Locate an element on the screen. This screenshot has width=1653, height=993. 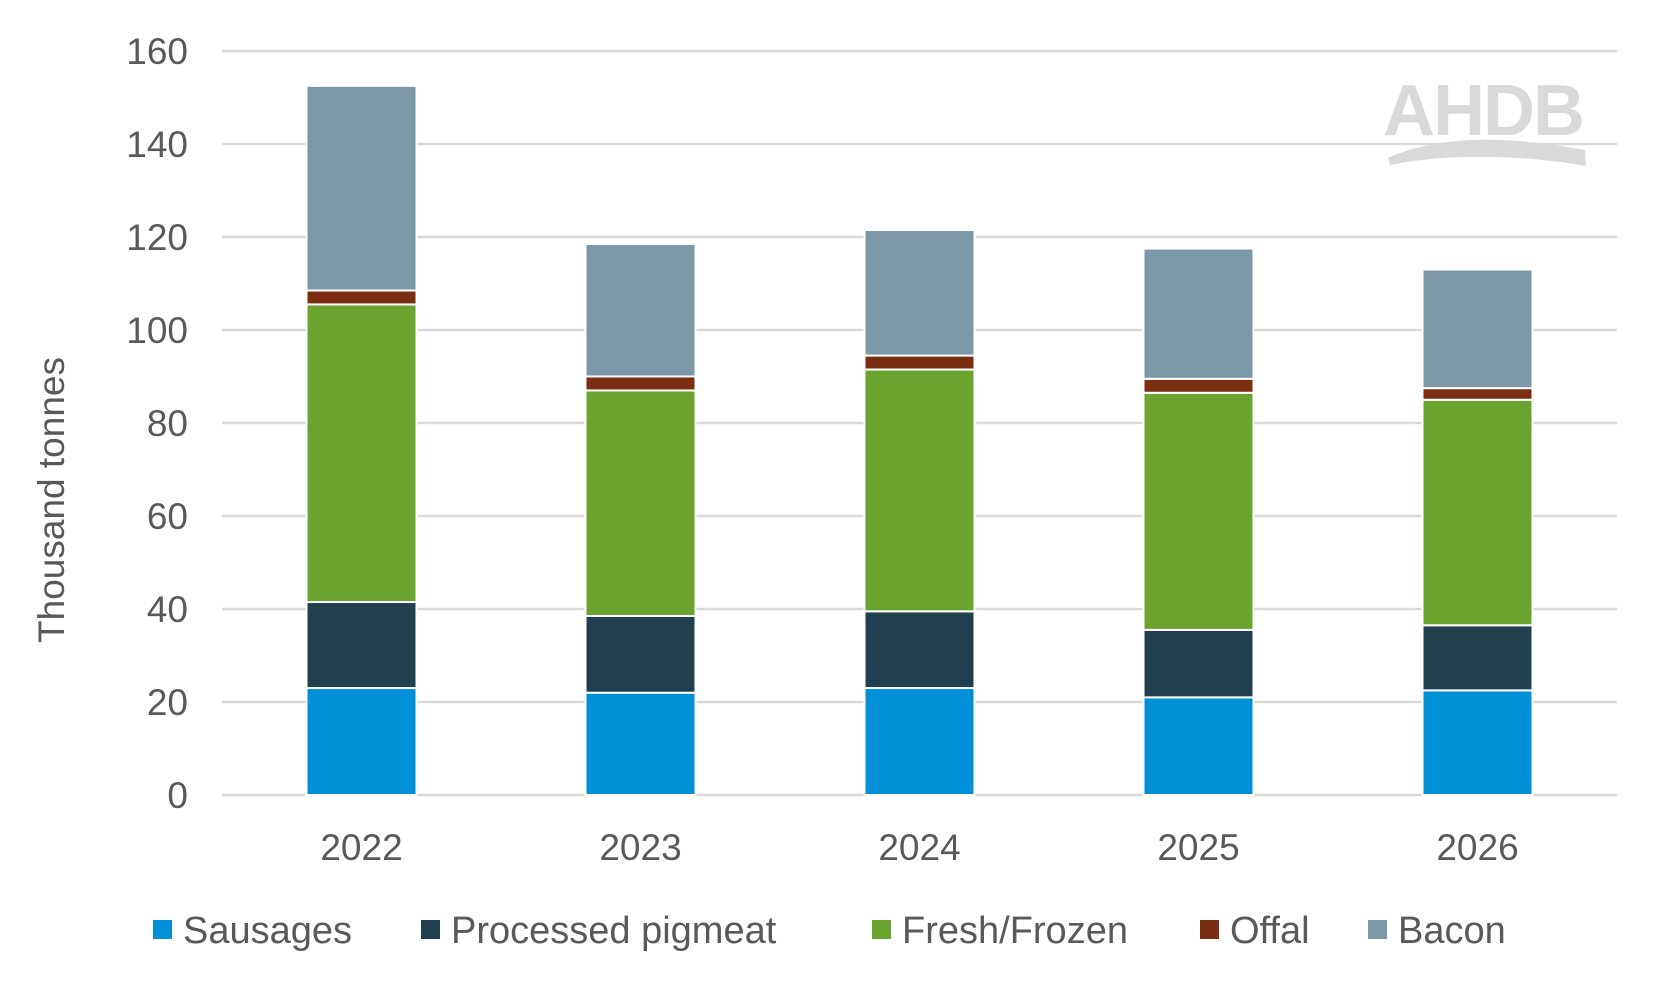
x-tick-label: 2023 is located at coordinates (640, 847).